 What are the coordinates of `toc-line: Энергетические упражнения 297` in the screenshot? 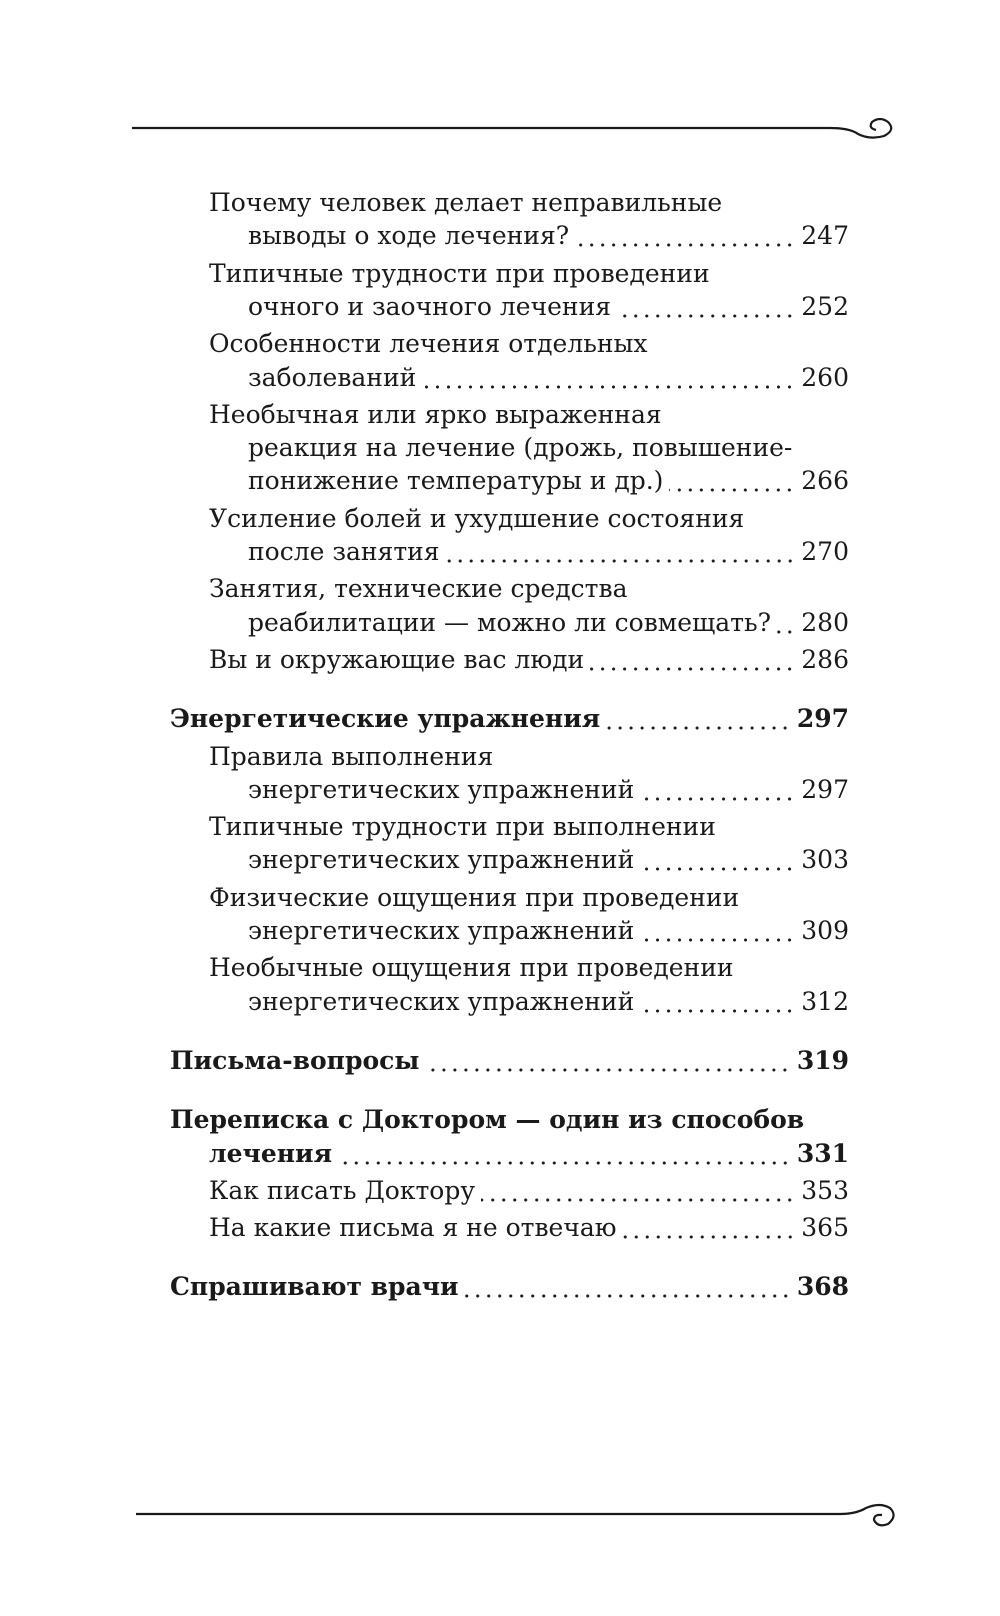 It's located at (509, 719).